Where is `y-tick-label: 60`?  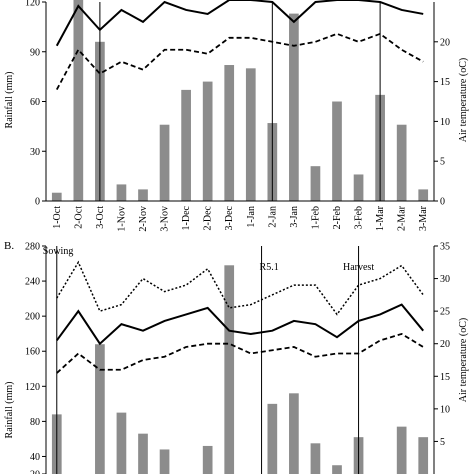
y-tick-label: 60 is located at coordinates (35, 102).